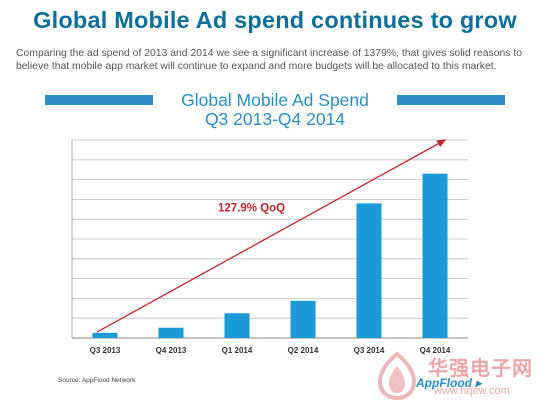 The height and width of the screenshot is (406, 550). Describe the element at coordinates (275, 100) in the screenshot. I see `chart-title-line1: Global Mobile Ad Spend` at that location.